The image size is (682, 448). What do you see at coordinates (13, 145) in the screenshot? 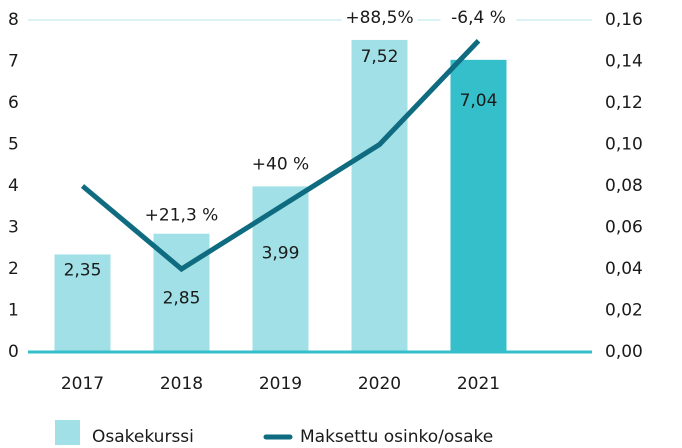
I see `y-tick-label: 5` at bounding box center [13, 145].